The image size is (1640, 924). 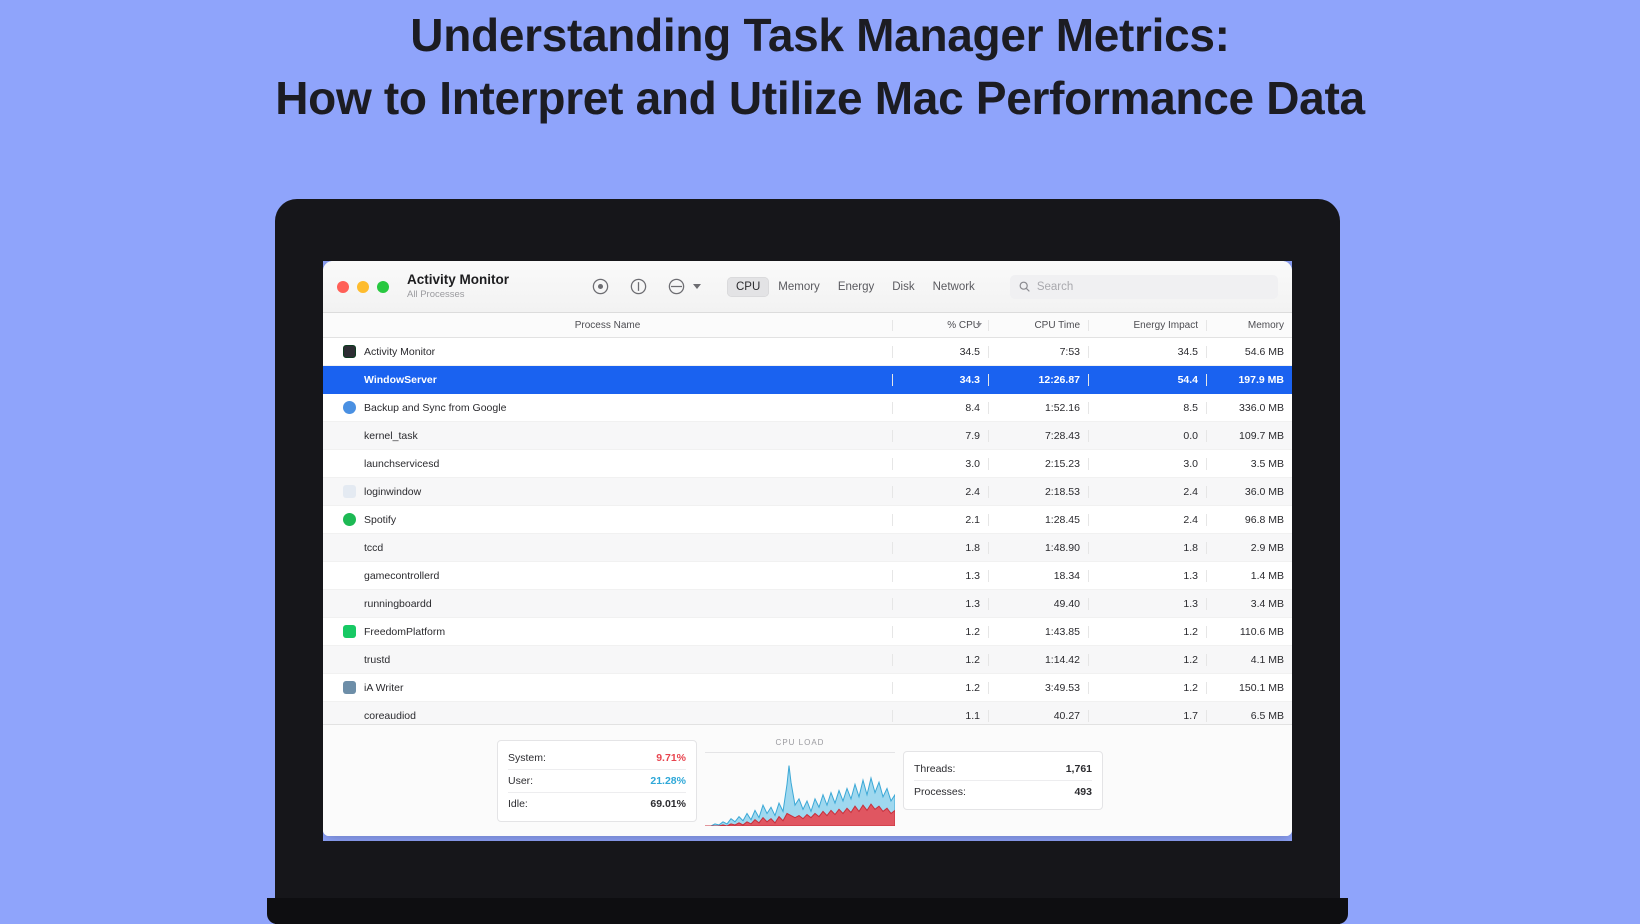 I want to click on cell-memory: 150.1 MB, so click(x=1249, y=687).